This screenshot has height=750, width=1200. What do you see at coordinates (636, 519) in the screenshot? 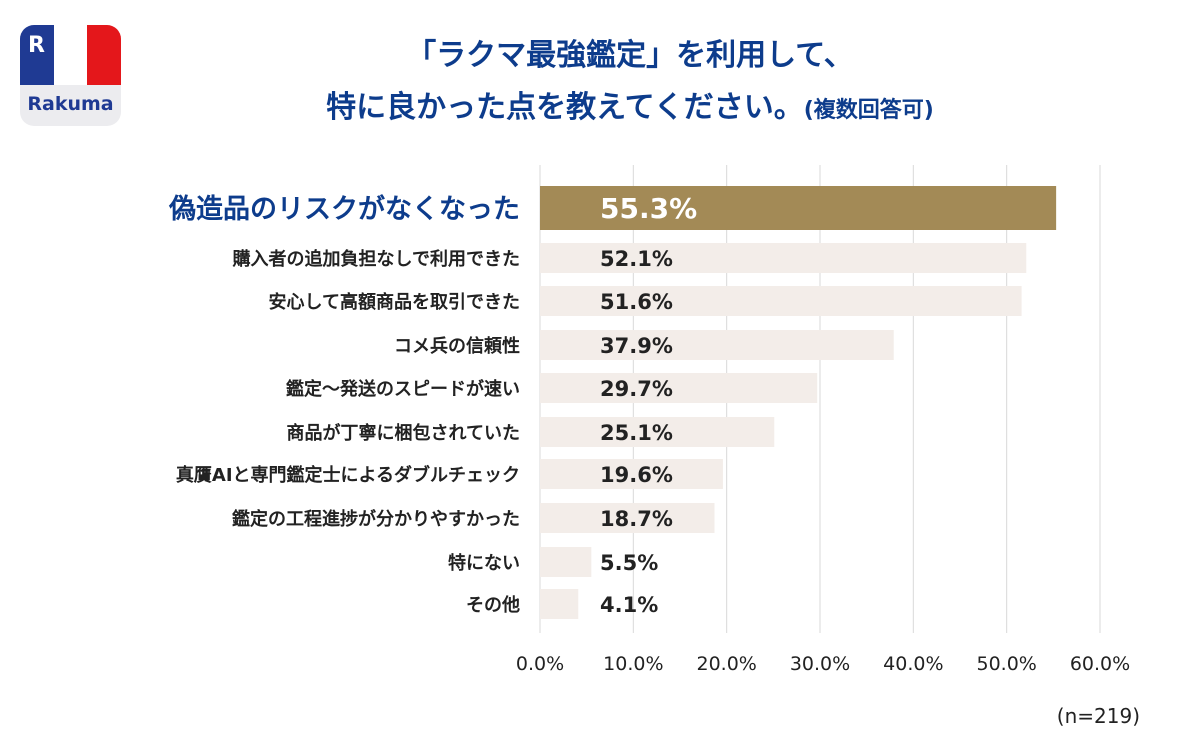
I see `data-label: 18.7%` at bounding box center [636, 519].